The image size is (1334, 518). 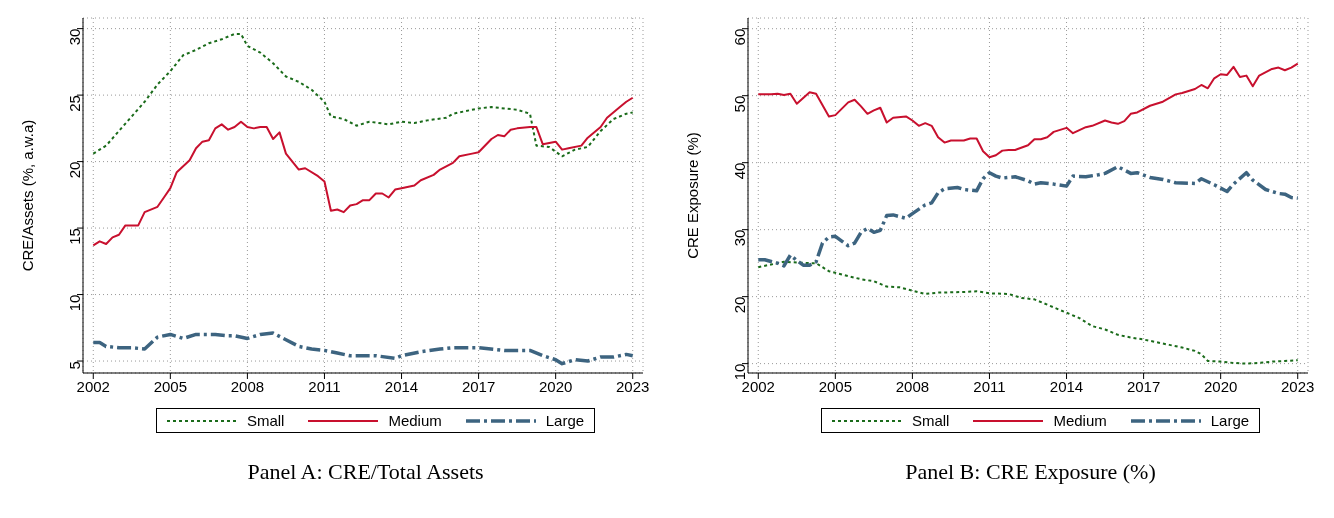 What do you see at coordinates (740, 37) in the screenshot?
I see `y-tick-label: 60` at bounding box center [740, 37].